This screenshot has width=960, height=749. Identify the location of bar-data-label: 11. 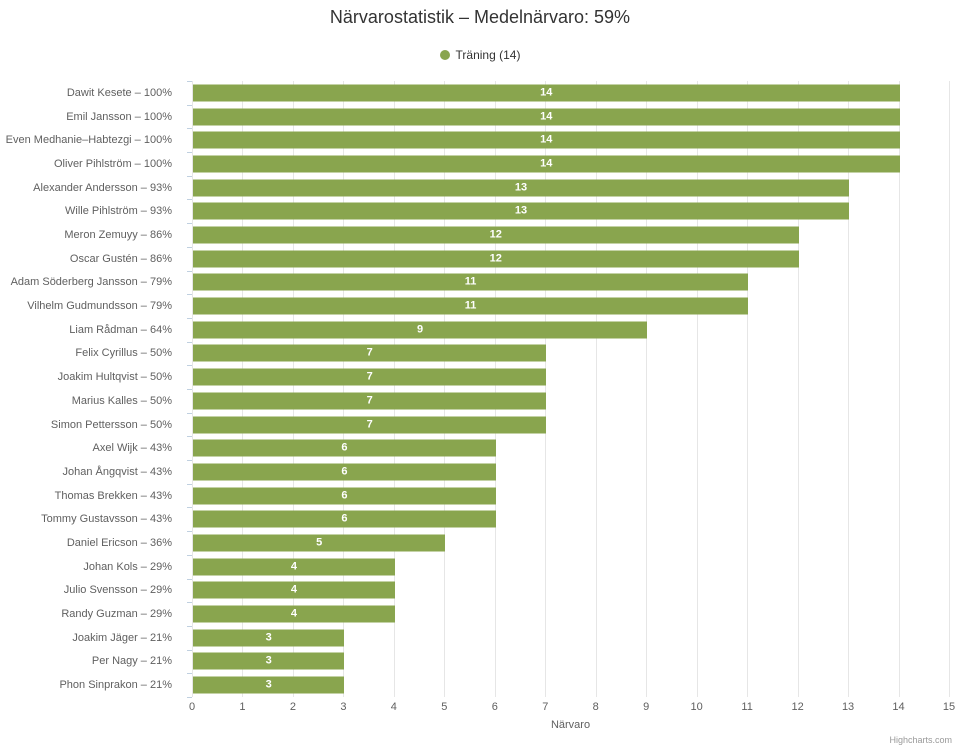
(470, 305).